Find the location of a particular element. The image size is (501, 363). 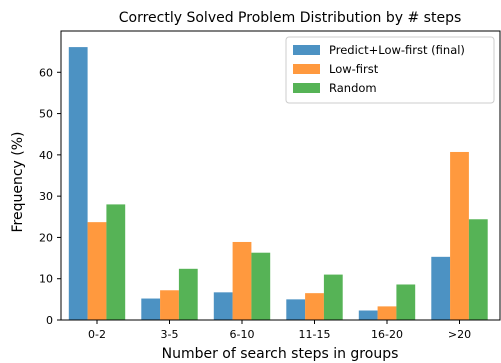

legend-label-0: Predict+Low-first (final) is located at coordinates (397, 50).